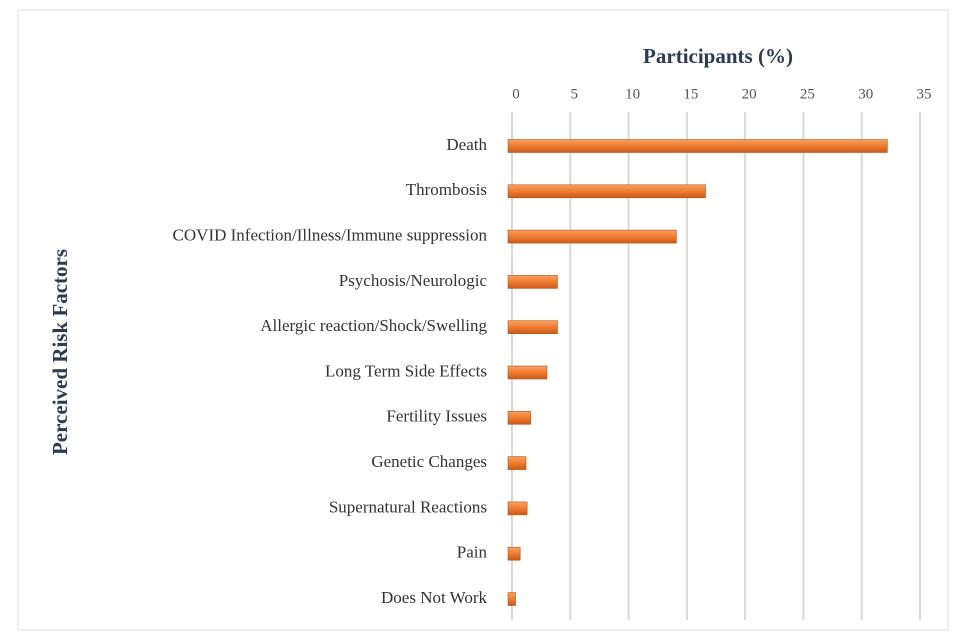 The image size is (960, 641). I want to click on x-tick-label: 10, so click(632, 94).